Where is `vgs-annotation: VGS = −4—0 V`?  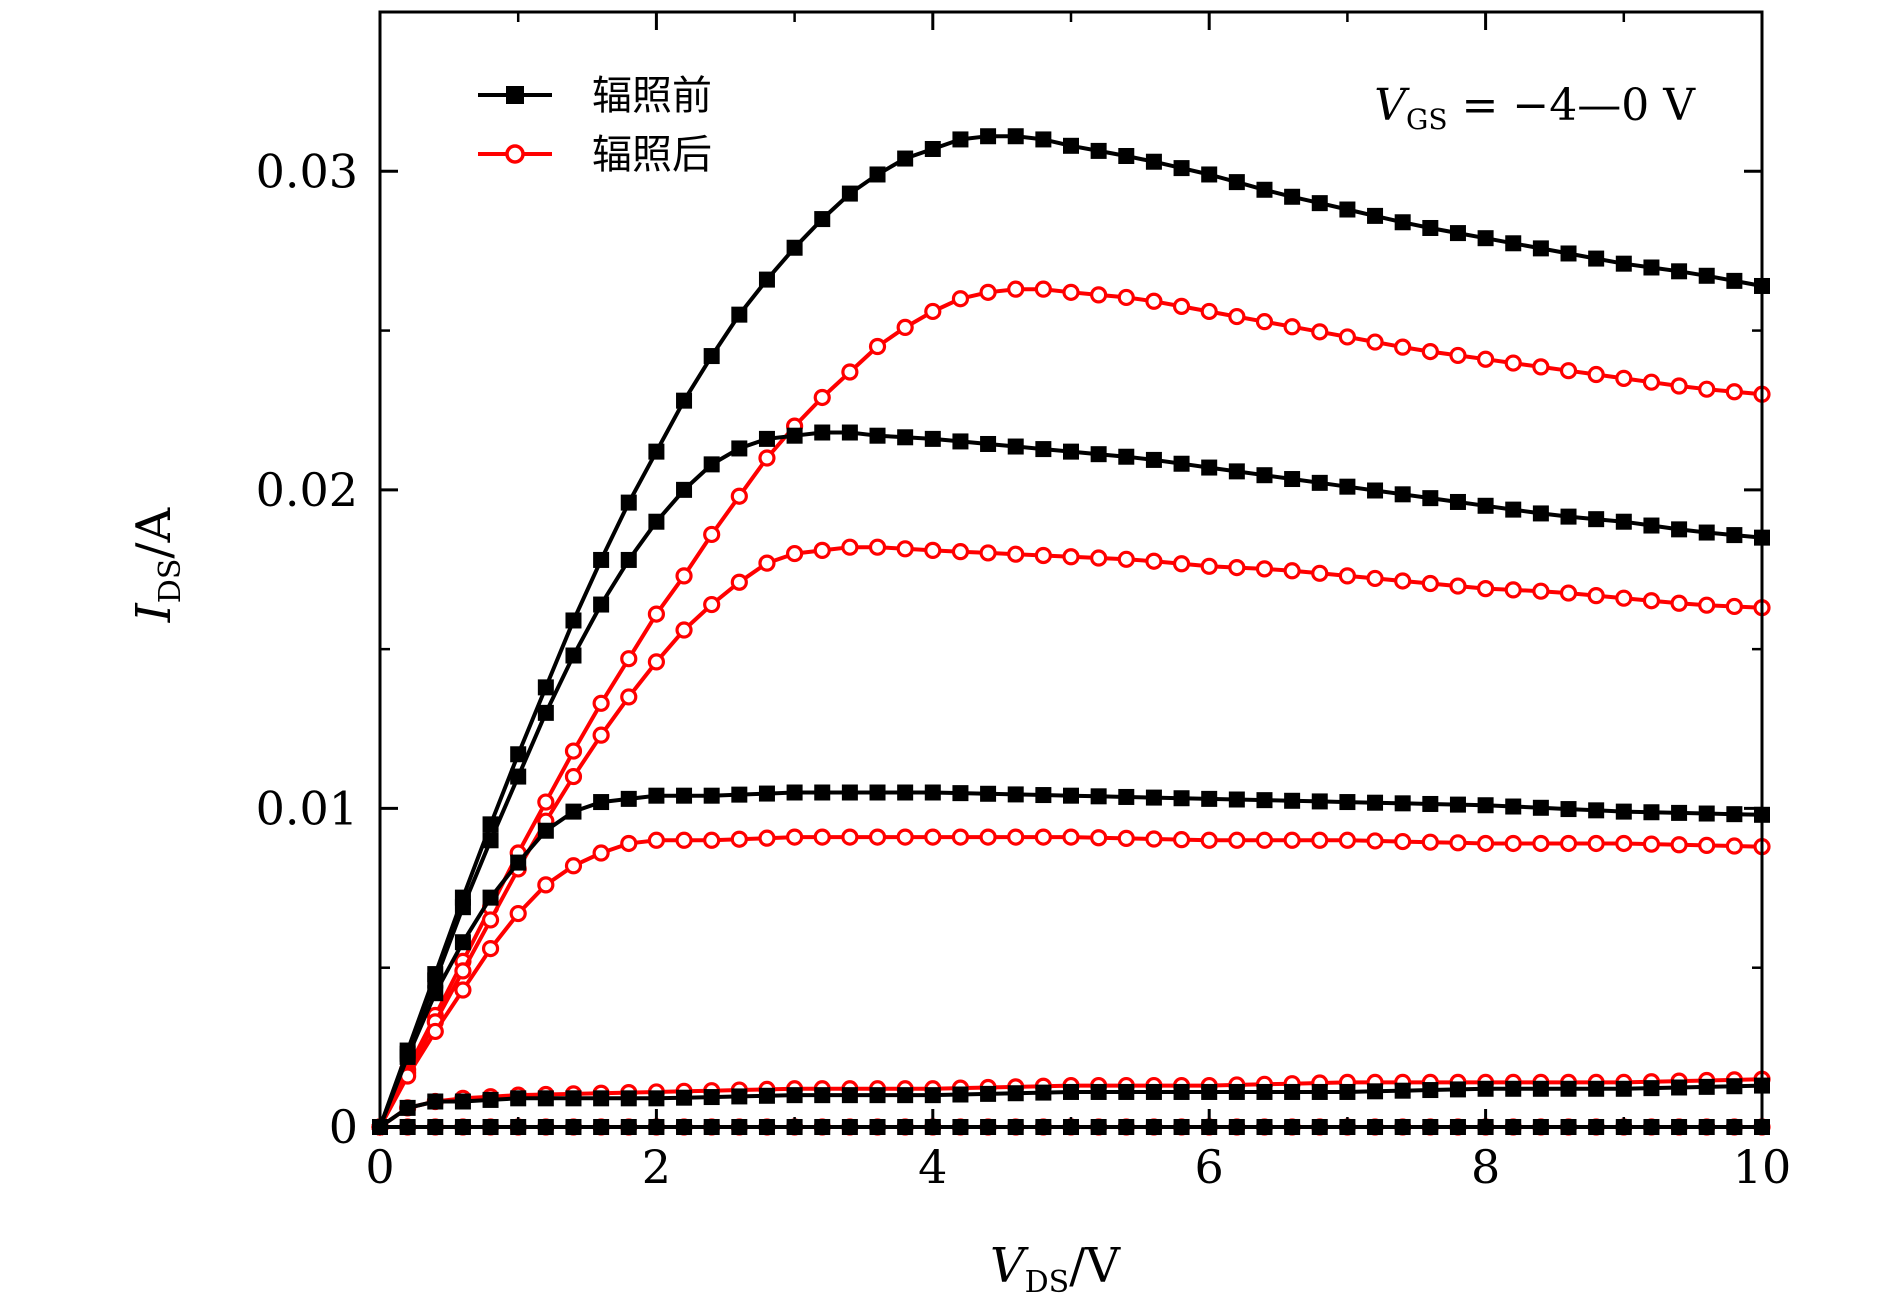
vgs-annotation: VGS = −4—0 V is located at coordinates (1535, 108).